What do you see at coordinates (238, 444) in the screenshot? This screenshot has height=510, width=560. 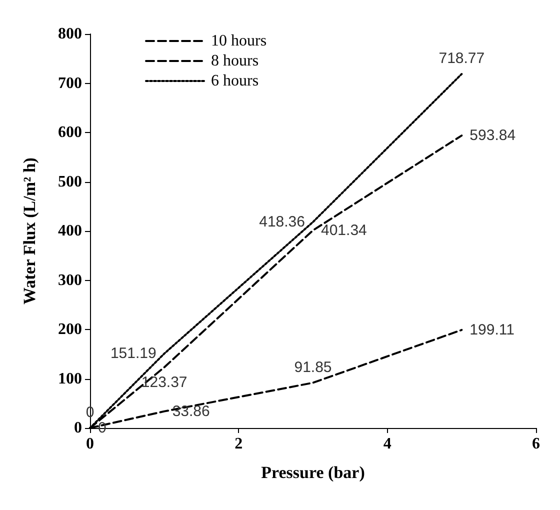 I see `x-tick-label: 2` at bounding box center [238, 444].